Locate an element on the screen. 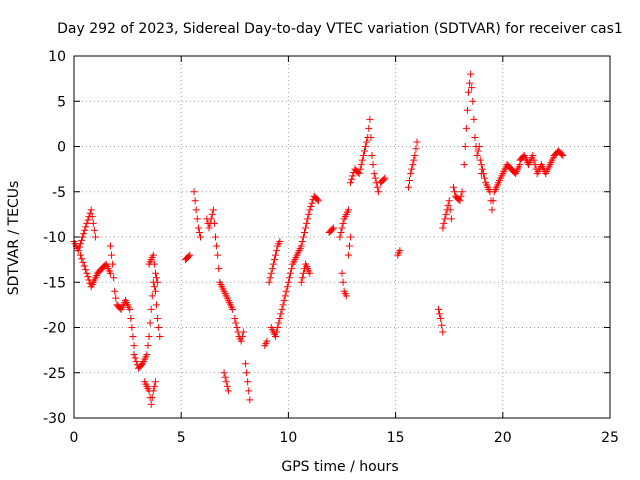  y-tick-label: -5 is located at coordinates (59, 193).